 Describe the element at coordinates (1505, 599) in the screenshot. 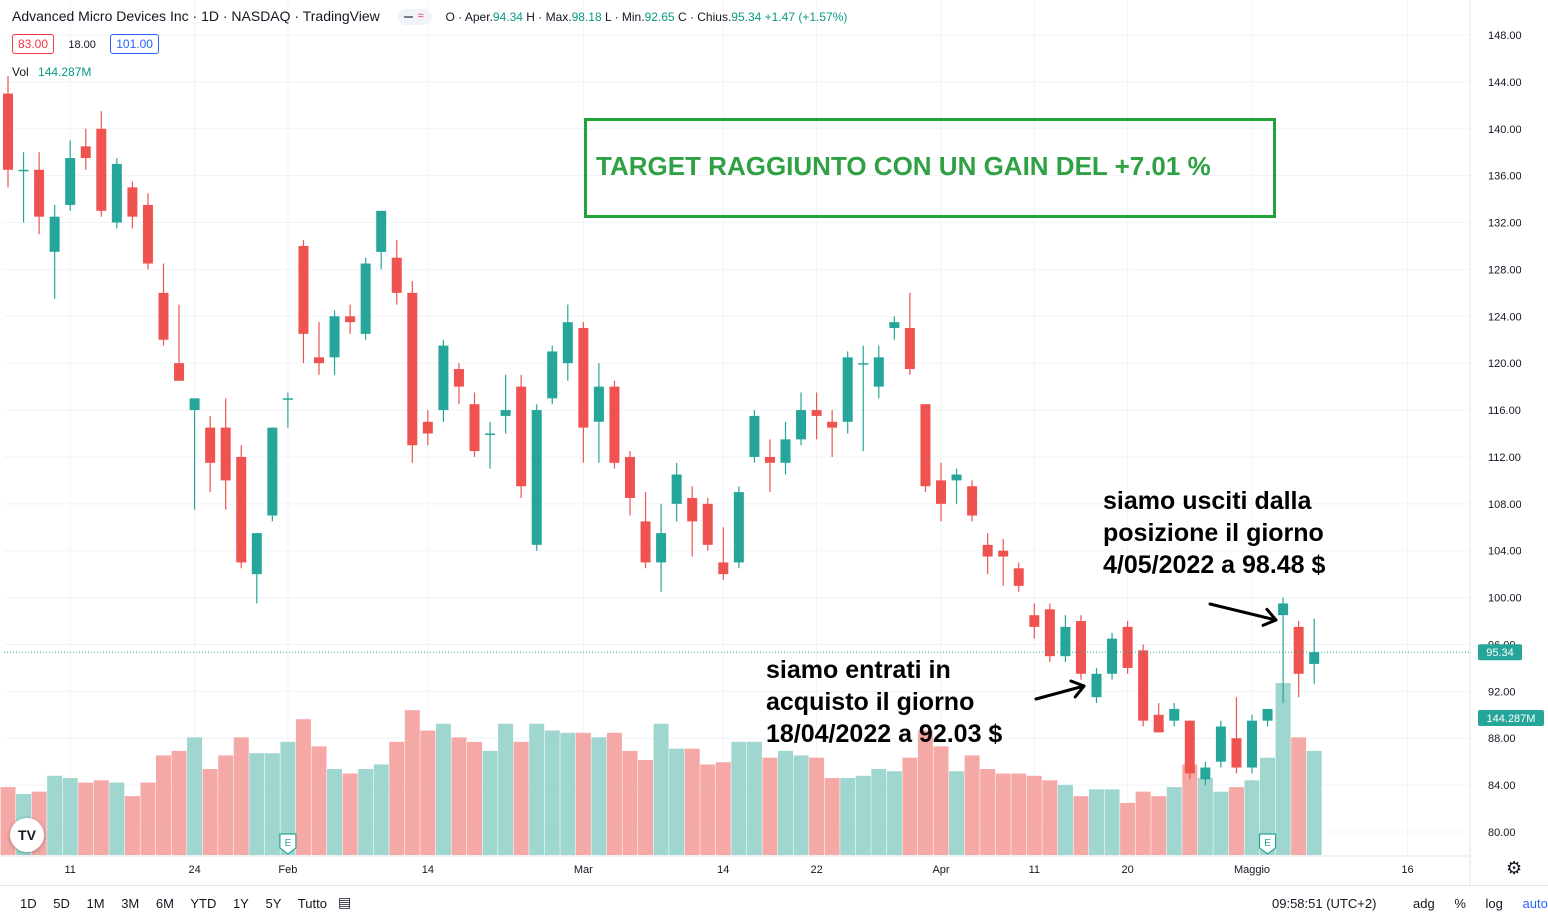

I see `y-tick-label: 100.00` at that location.